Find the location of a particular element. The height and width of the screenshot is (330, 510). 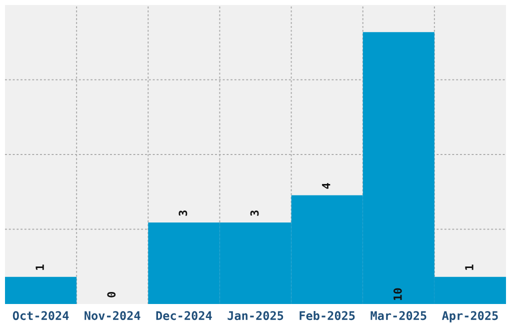

data-label: 4 is located at coordinates (326, 186).